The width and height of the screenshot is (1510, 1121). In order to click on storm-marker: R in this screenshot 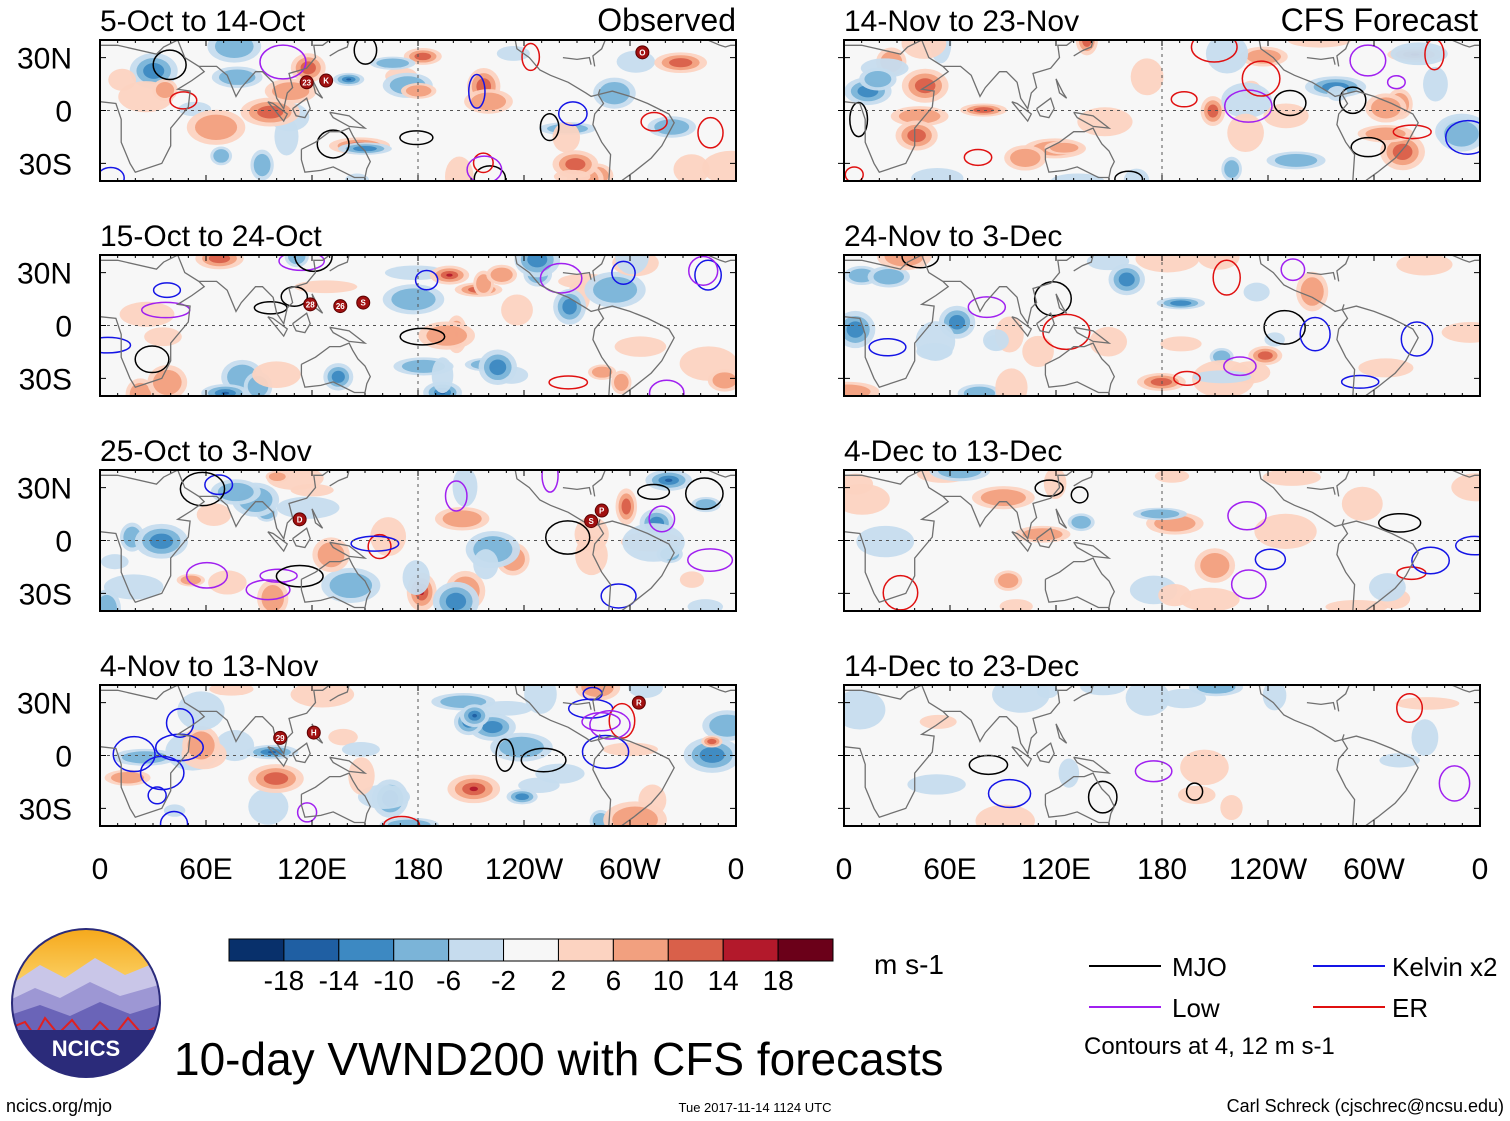, I will do `click(638, 702)`.